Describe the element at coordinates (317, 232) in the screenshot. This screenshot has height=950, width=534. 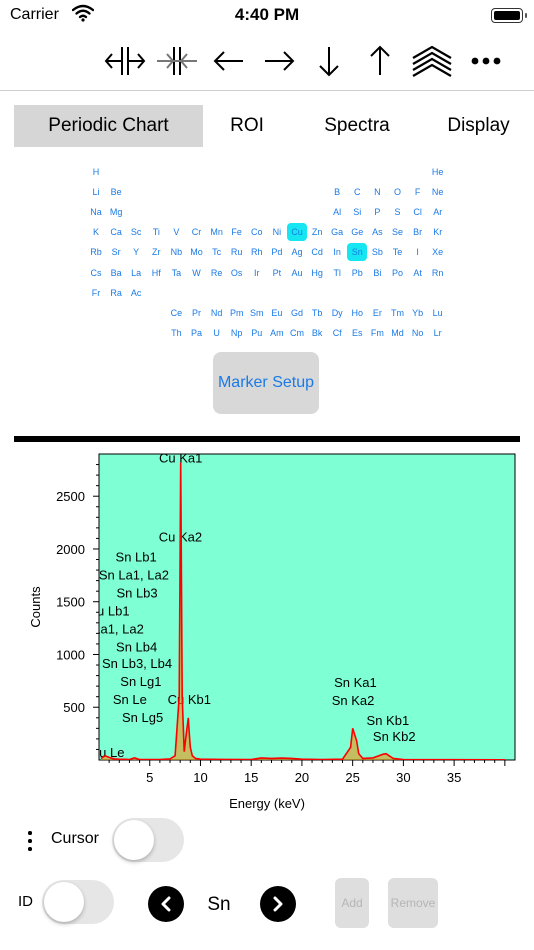
I see `element-zn: Zn` at that location.